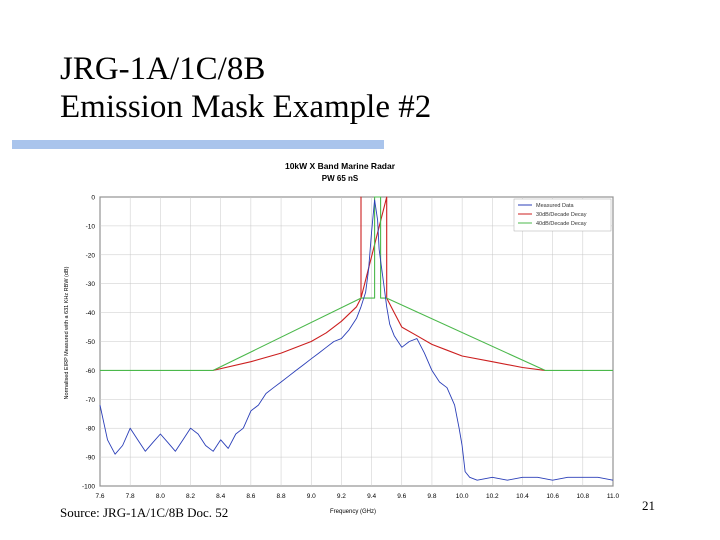 The image size is (720, 540). What do you see at coordinates (462, 496) in the screenshot?
I see `x-tick-label: 10.0` at bounding box center [462, 496].